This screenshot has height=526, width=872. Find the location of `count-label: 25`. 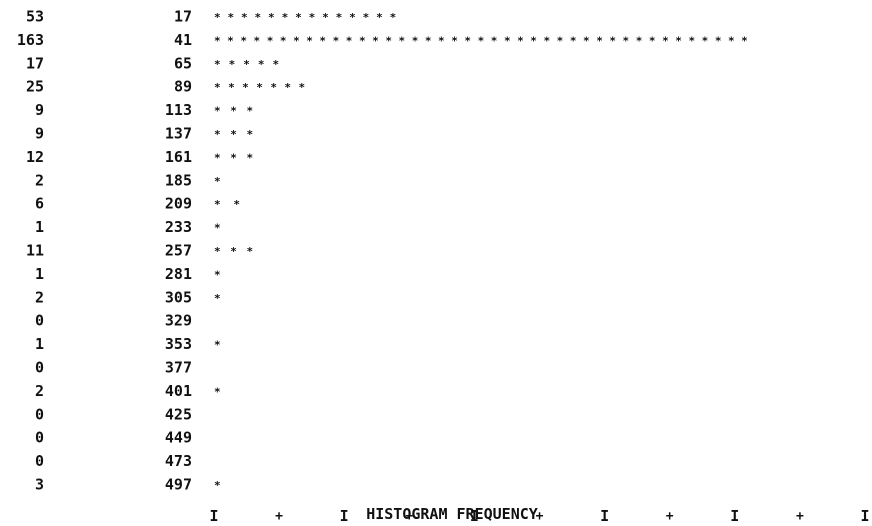

count-label: 25 is located at coordinates (35, 87).